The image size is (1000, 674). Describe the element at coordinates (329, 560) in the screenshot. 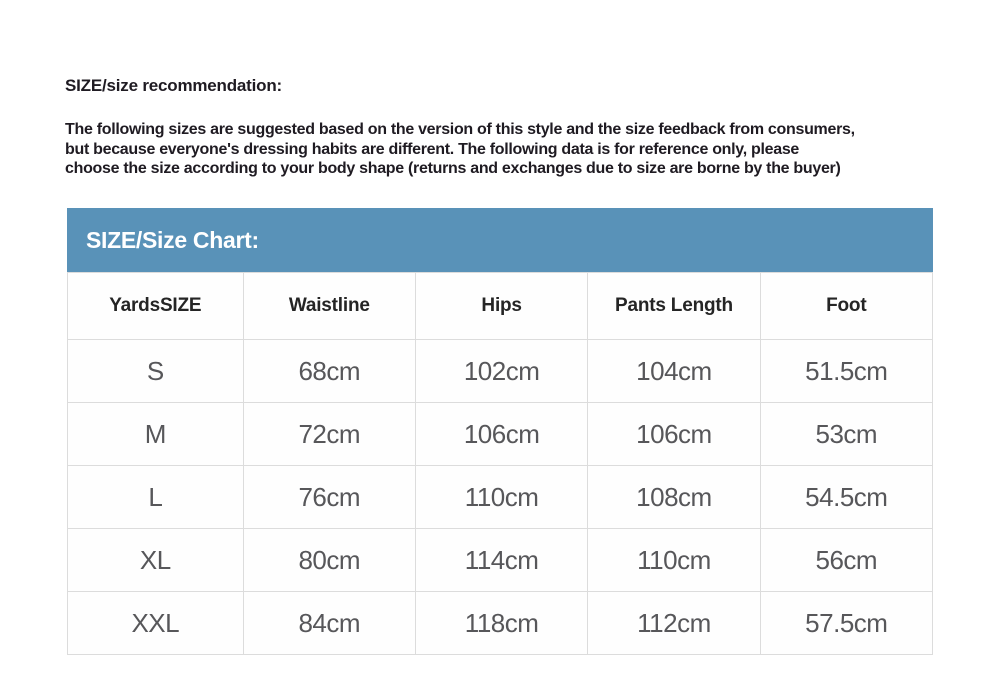

I see `measurement-cell: 80cm` at that location.